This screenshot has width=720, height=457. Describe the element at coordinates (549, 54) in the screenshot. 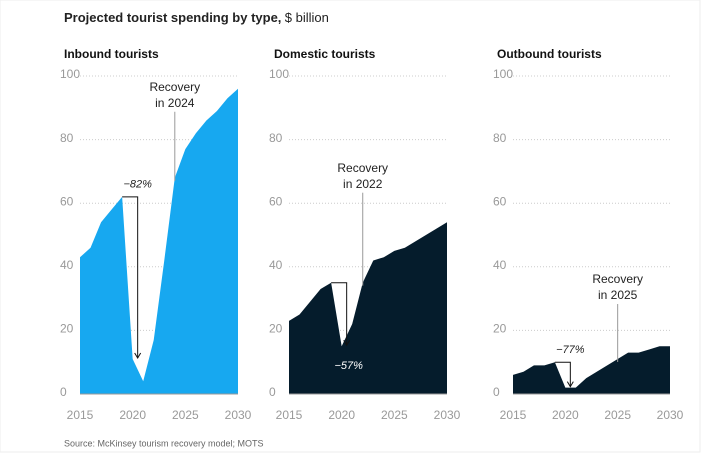

I see `panel-title: Outbound tourists` at that location.